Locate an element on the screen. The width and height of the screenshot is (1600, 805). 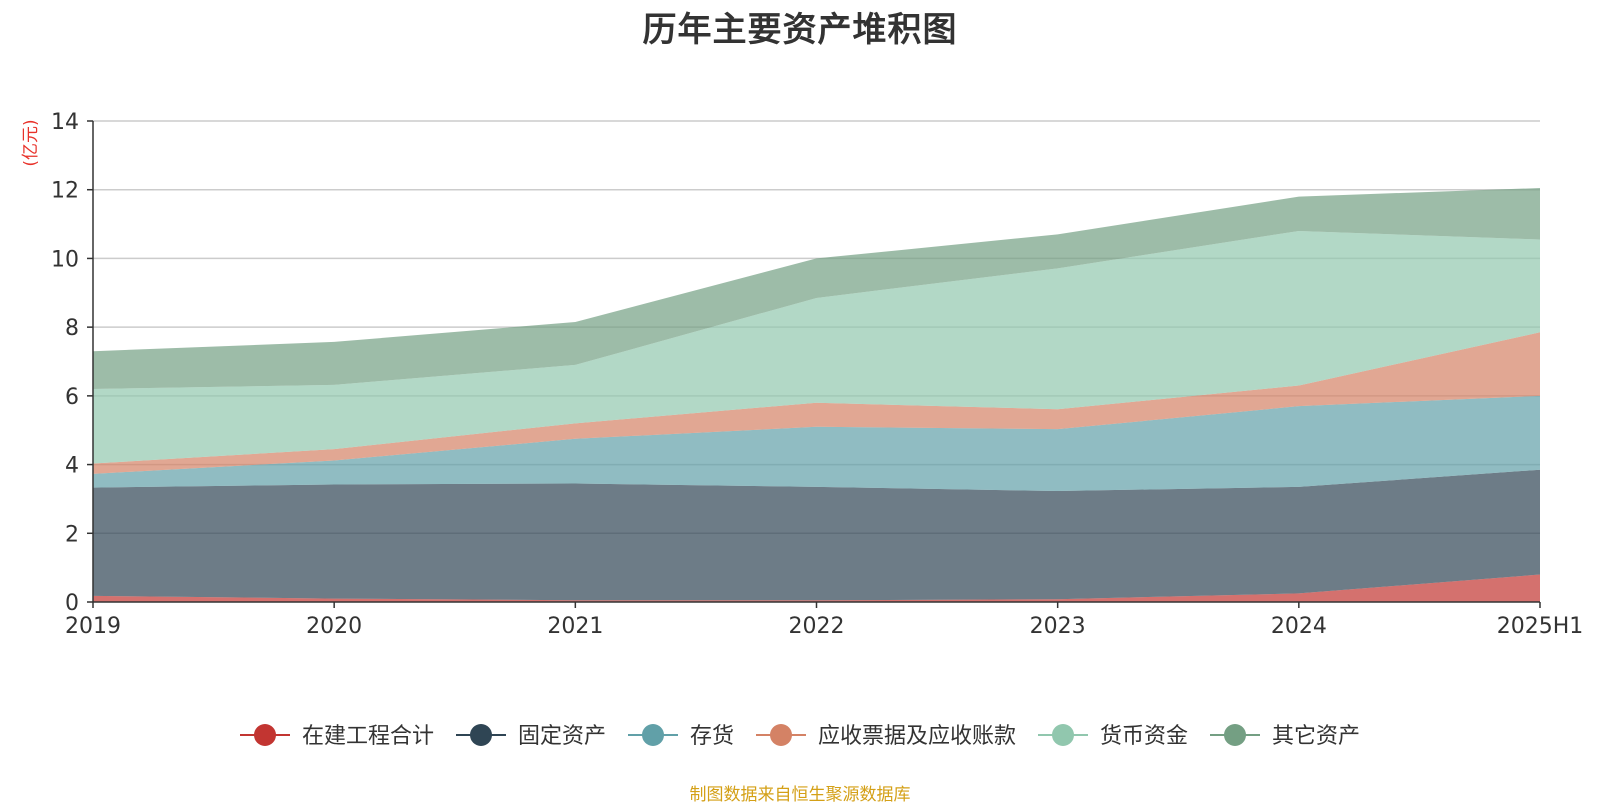
legend-label: 应收票据及应收账款 is located at coordinates (917, 736).